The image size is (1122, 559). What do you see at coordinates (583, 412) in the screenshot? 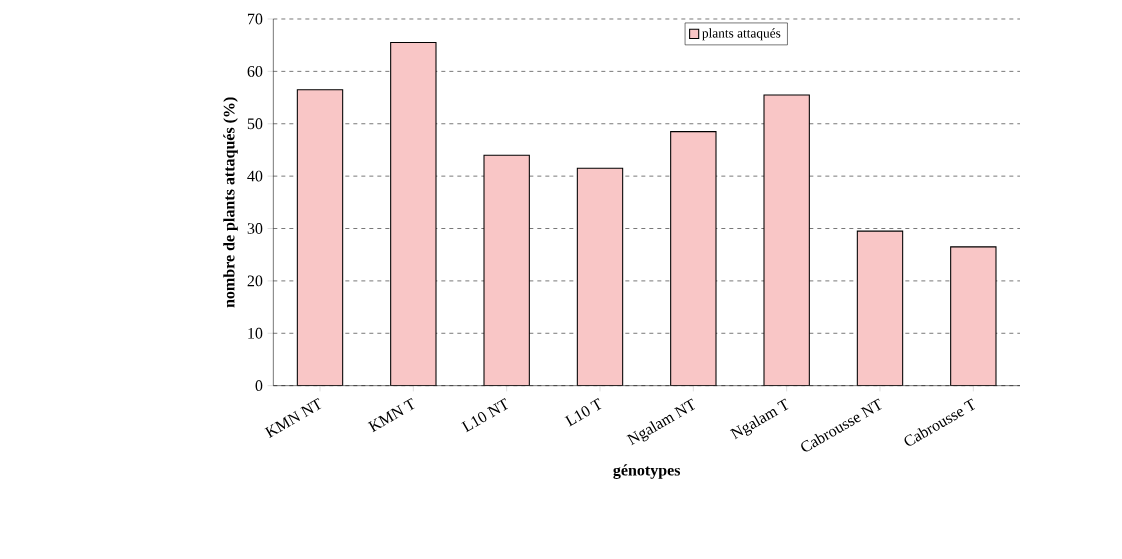
I see `x-tick-label: L10 T` at bounding box center [583, 412].